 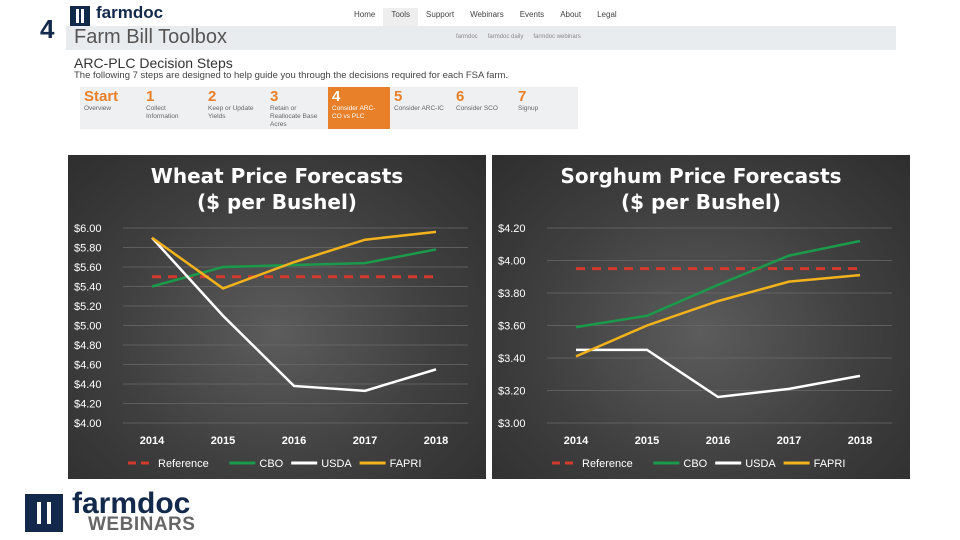 What do you see at coordinates (354, 112) in the screenshot?
I see `step-label: Consider ARC-CO vs PLC` at bounding box center [354, 112].